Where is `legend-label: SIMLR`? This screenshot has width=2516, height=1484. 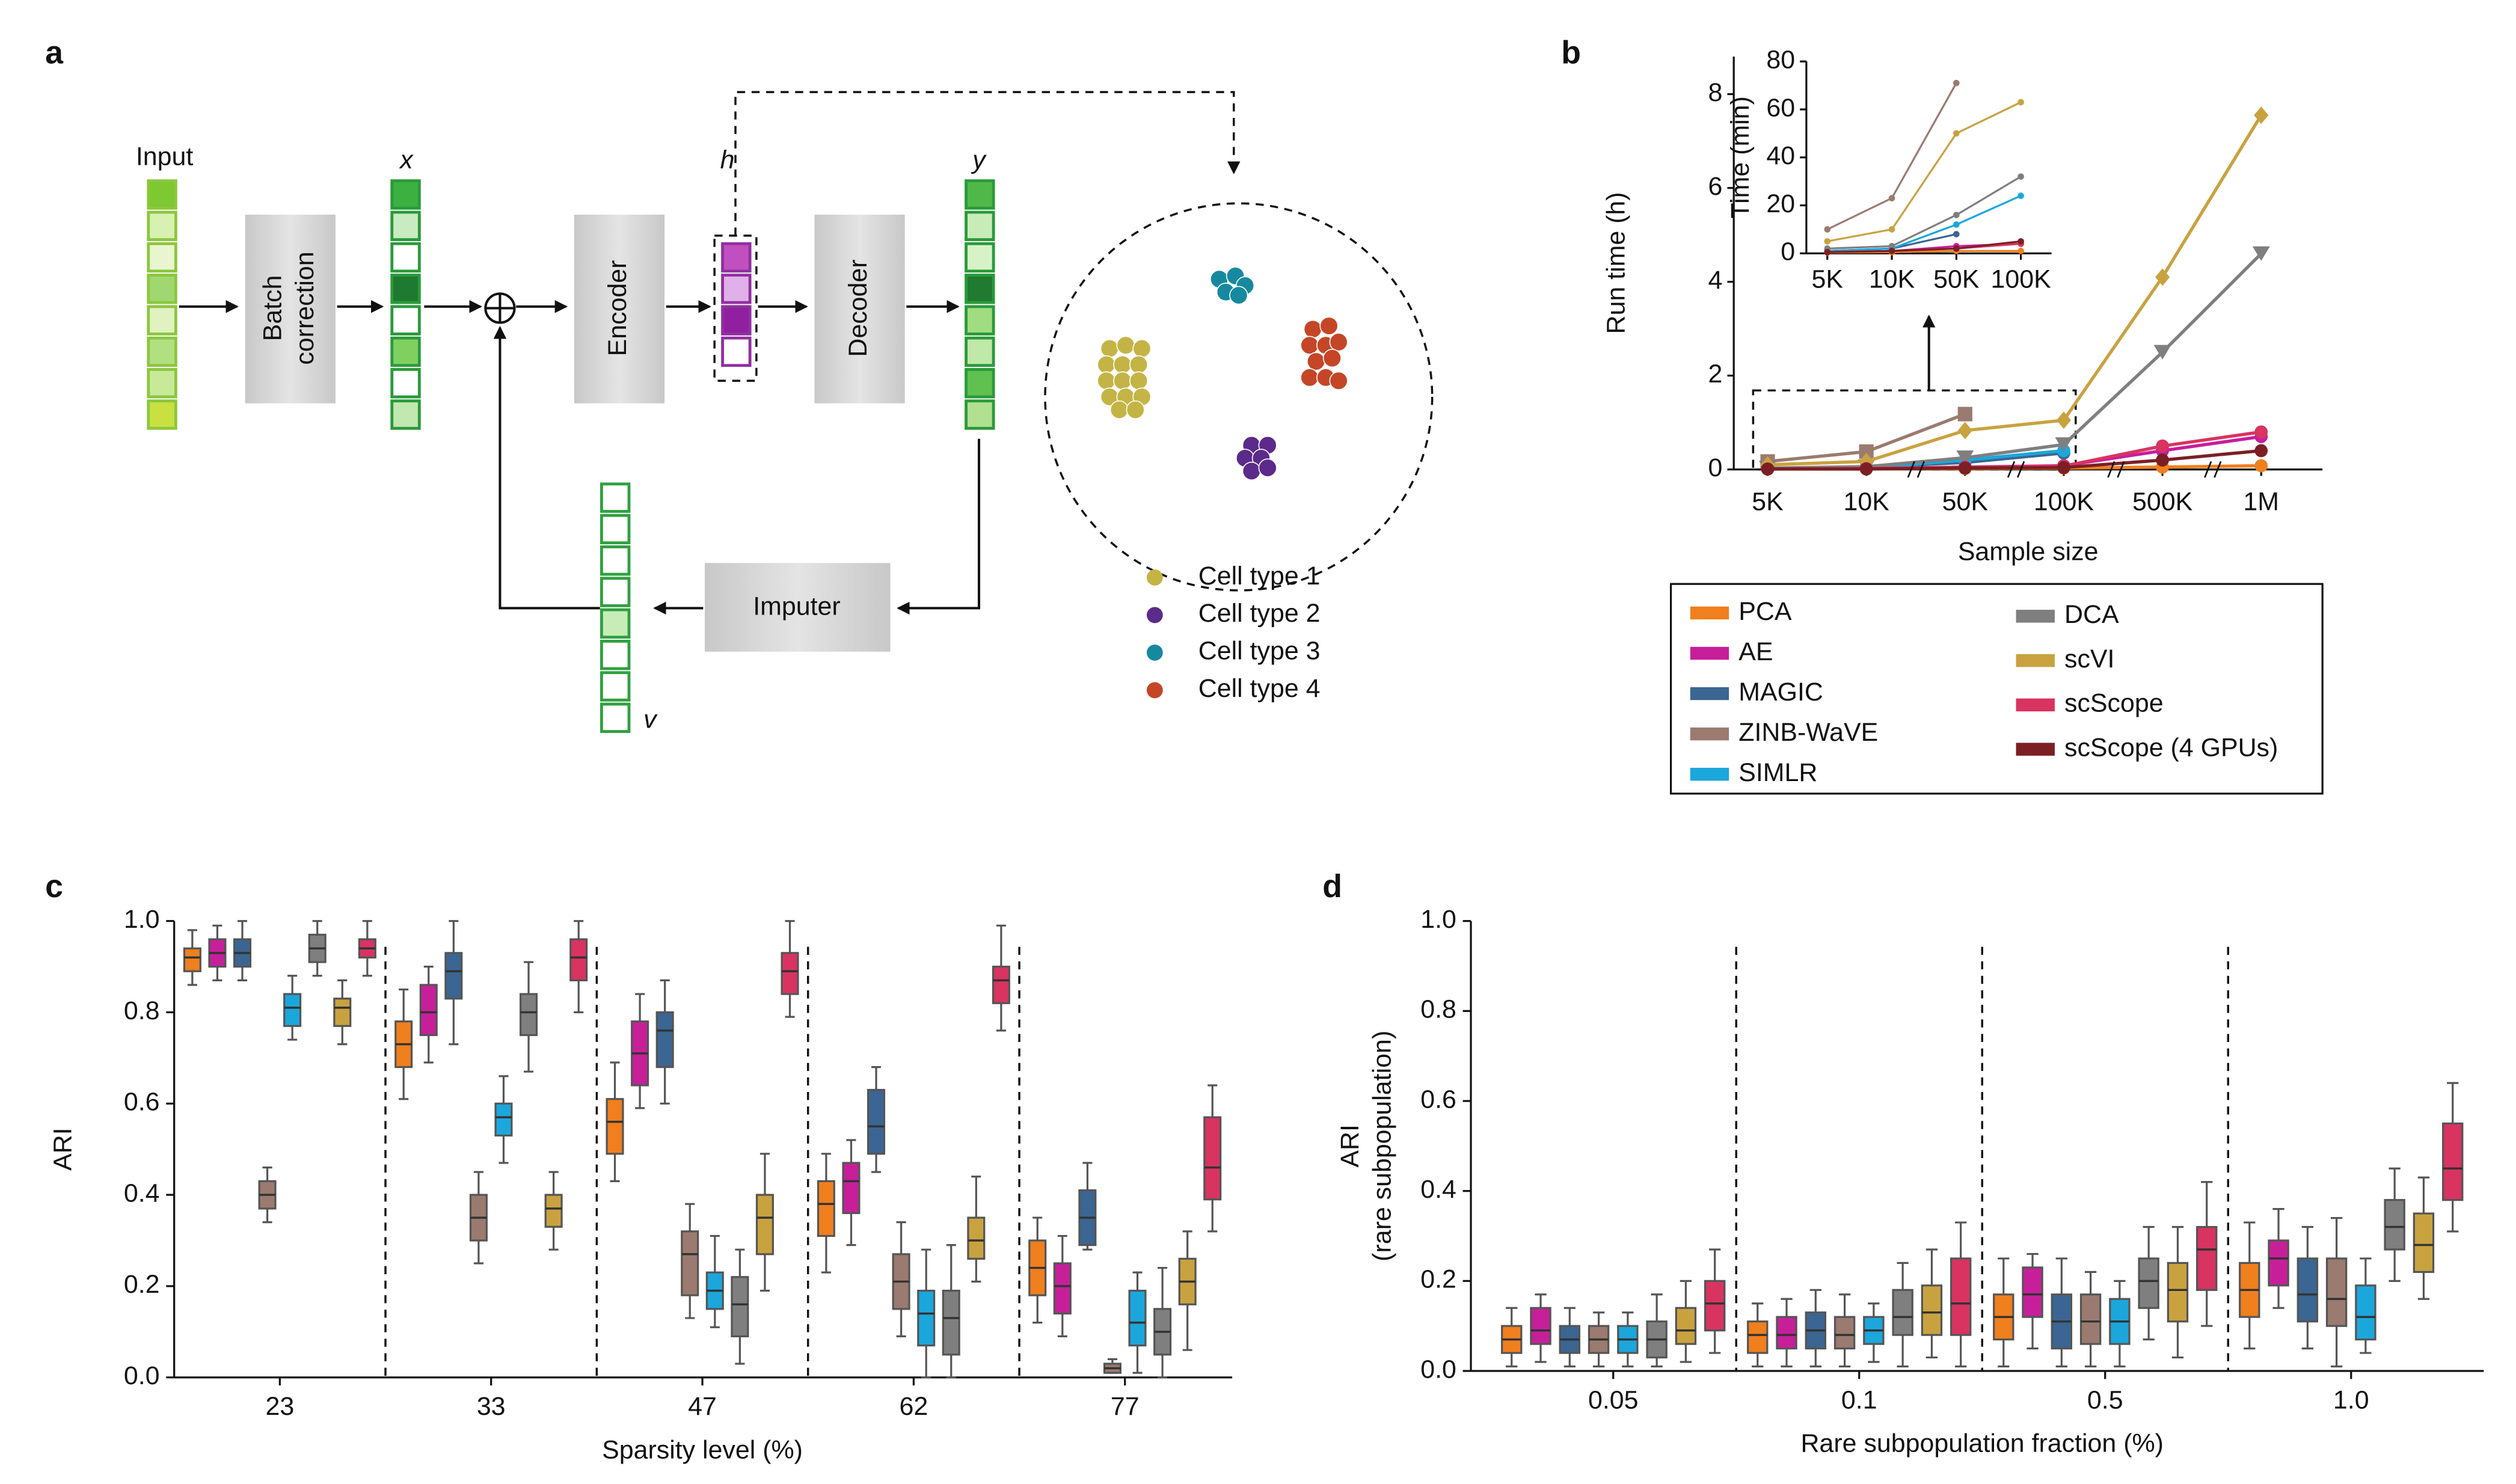
legend-label: SIMLR is located at coordinates (1777, 772).